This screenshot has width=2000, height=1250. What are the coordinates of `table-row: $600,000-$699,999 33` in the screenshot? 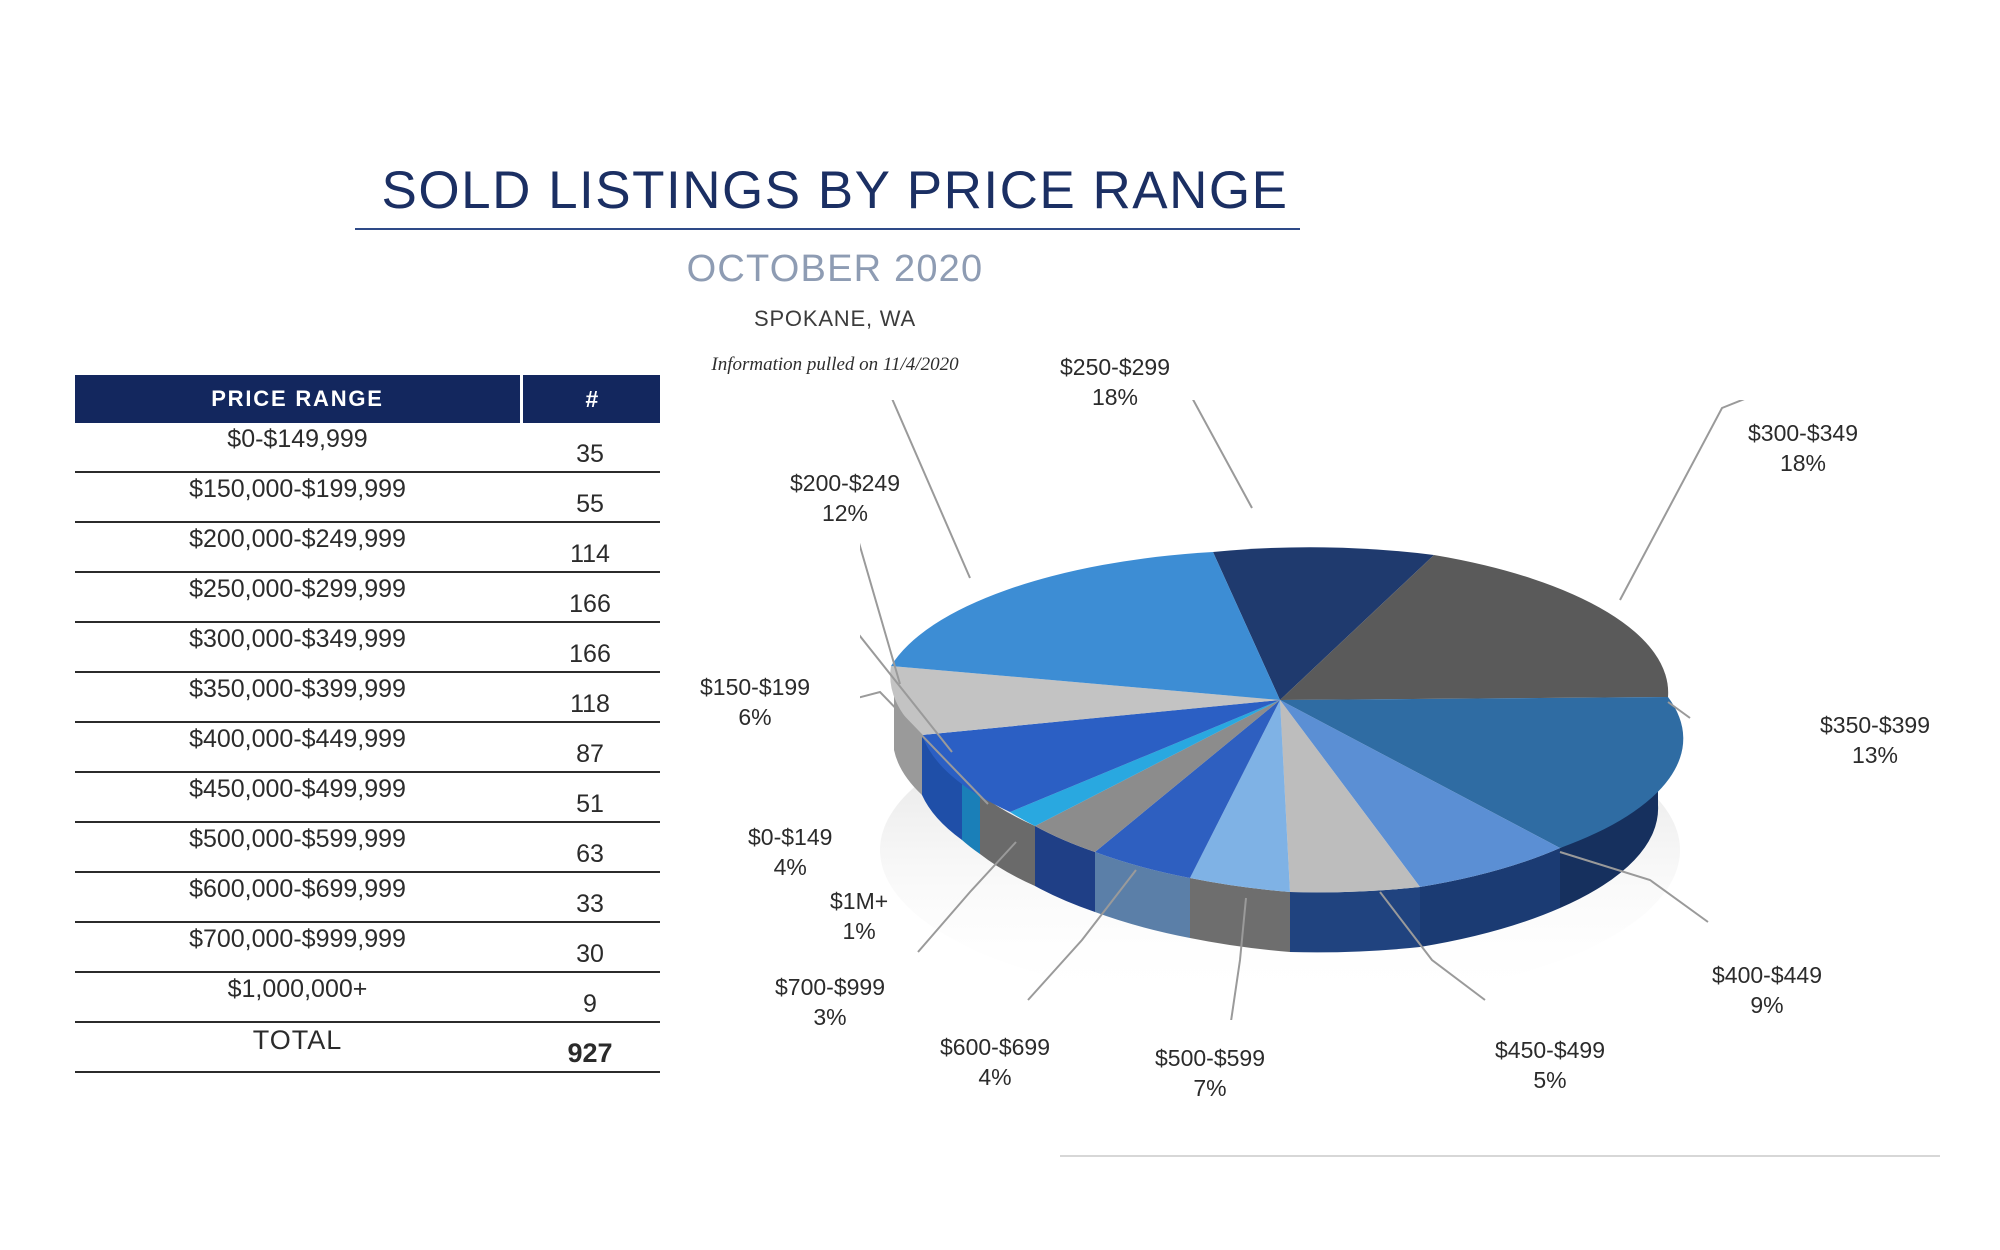 It's located at (367, 898).